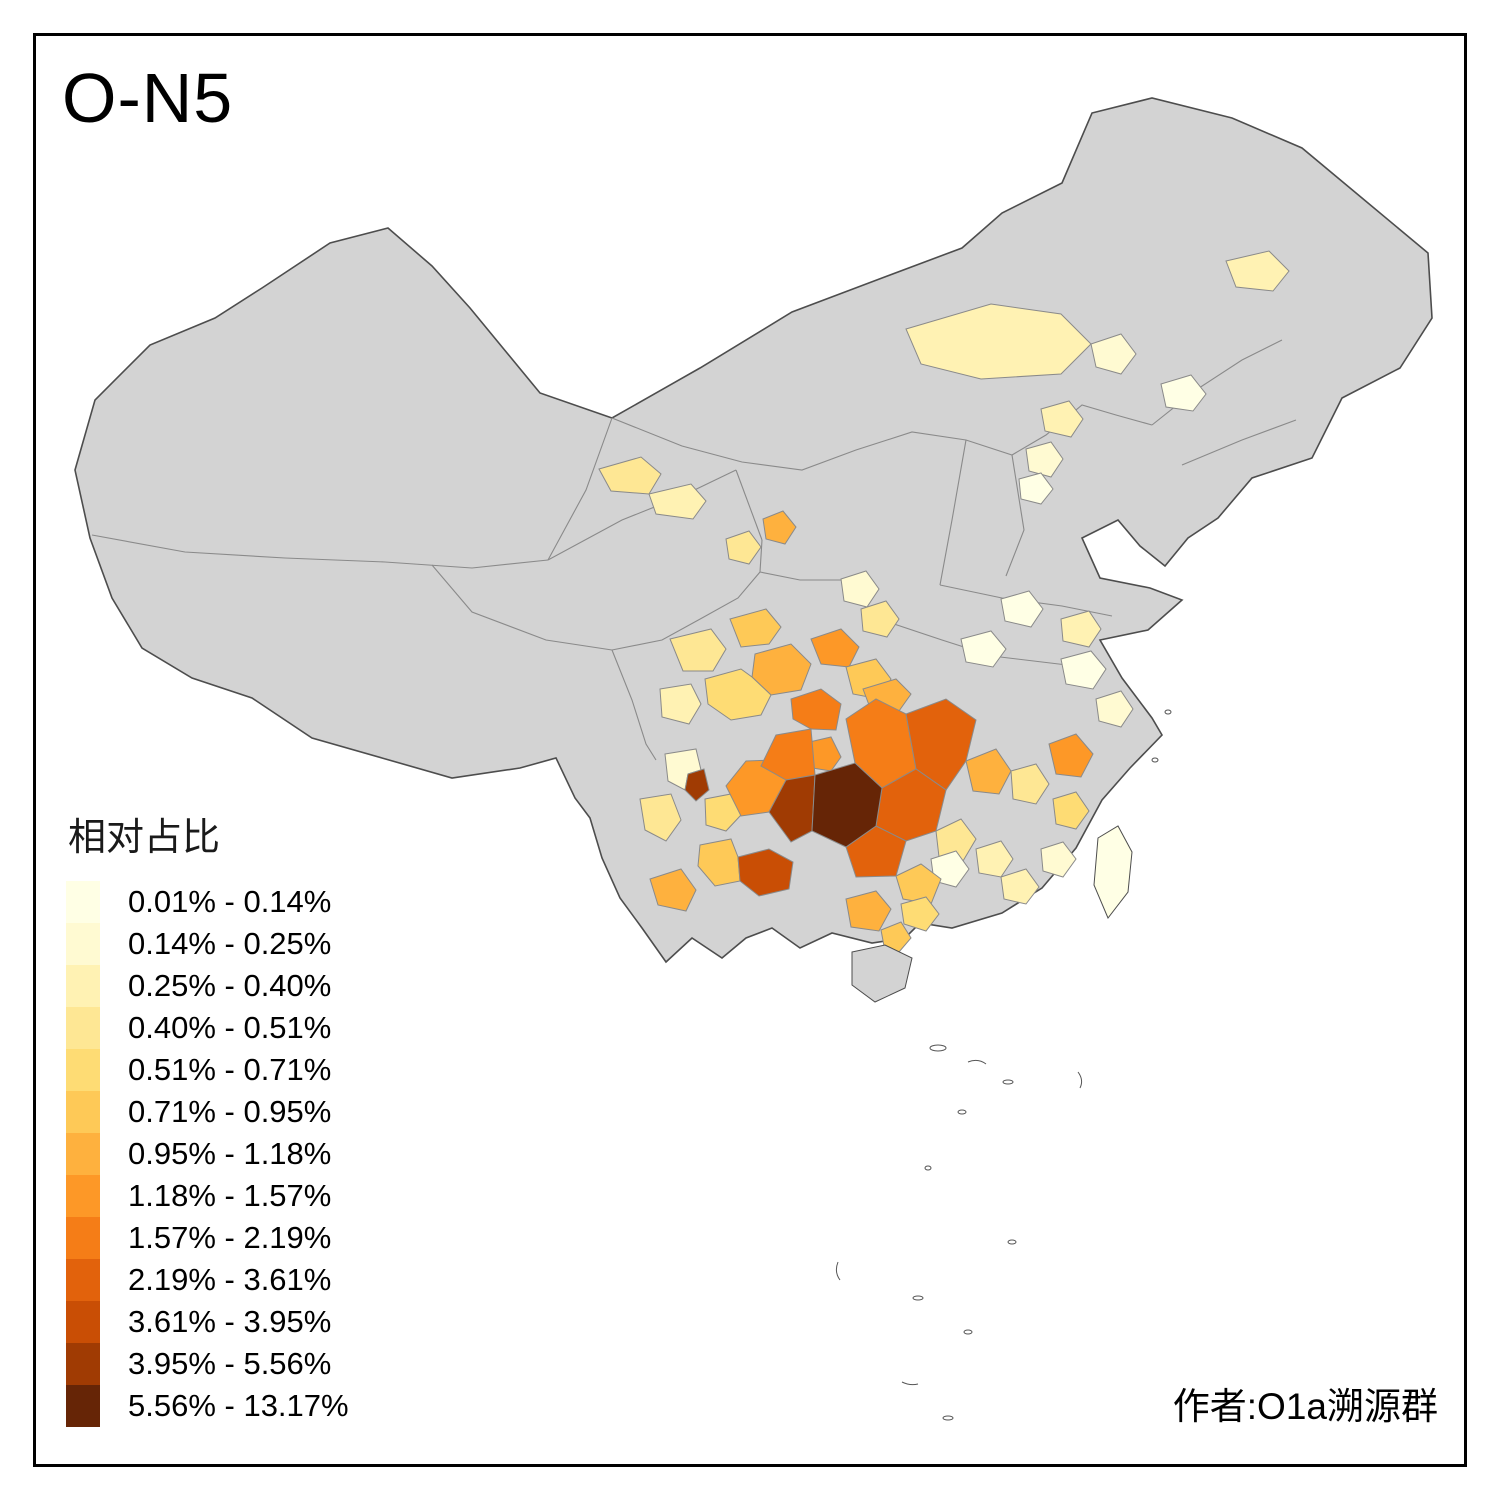 The height and width of the screenshot is (1500, 1500). I want to click on legend-item: 0.95% - 1.18%, so click(207, 1154).